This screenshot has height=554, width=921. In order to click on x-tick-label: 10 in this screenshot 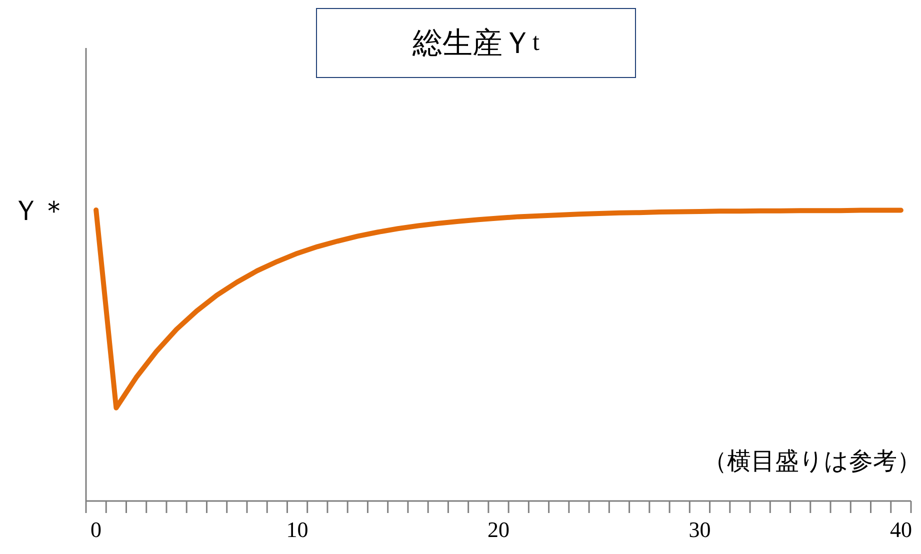, I will do `click(297, 529)`.